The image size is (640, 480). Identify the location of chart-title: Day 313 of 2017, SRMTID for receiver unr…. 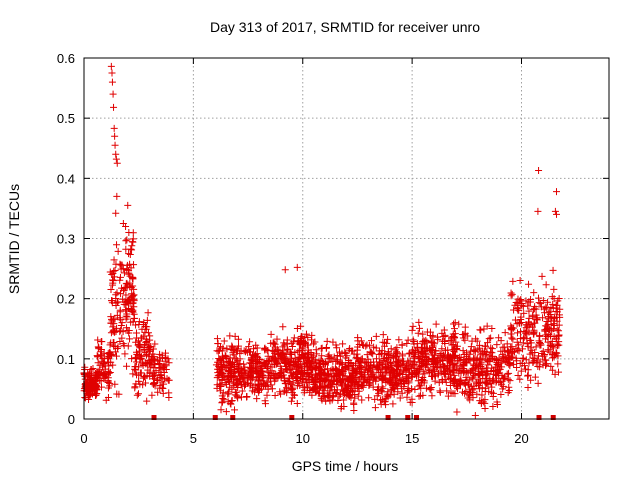
(345, 27).